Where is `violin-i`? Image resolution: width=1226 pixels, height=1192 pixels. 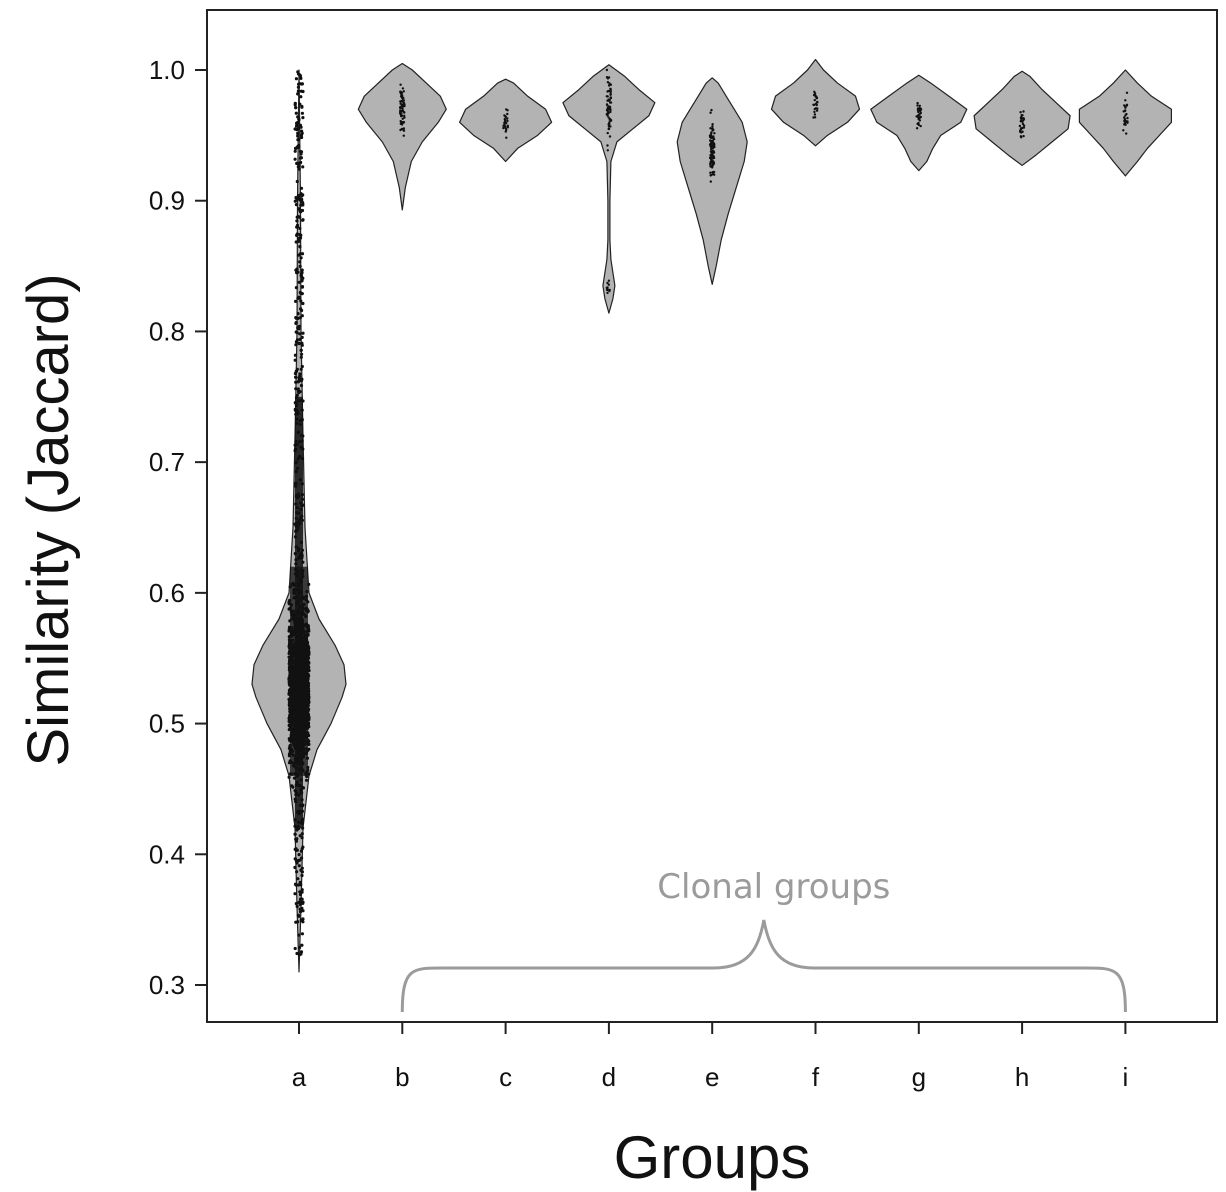
violin-i is located at coordinates (1125, 123).